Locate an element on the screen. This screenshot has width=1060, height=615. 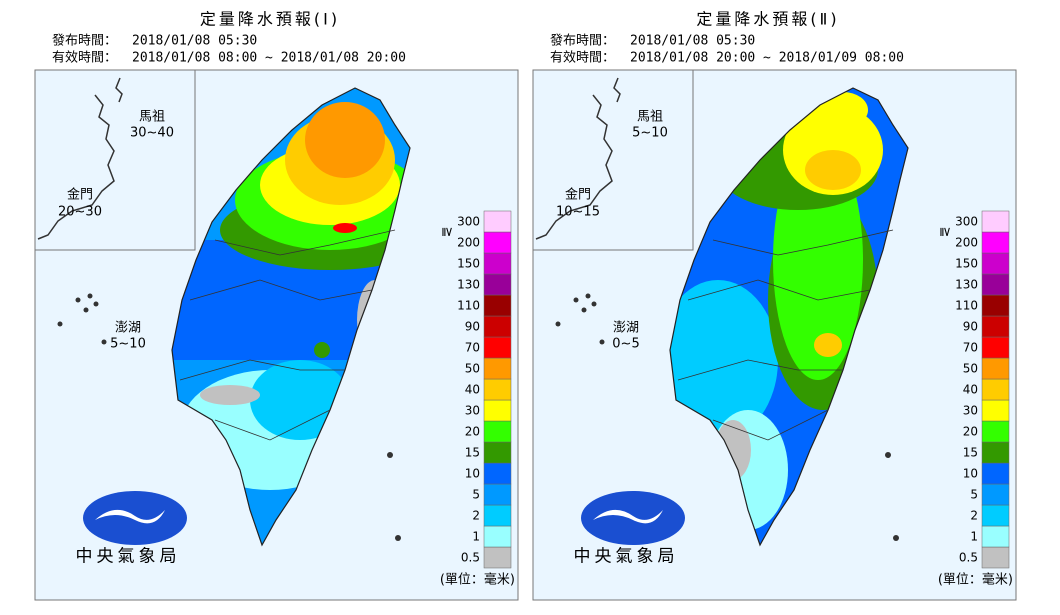
penghu-range: 0~5 is located at coordinates (625, 344).